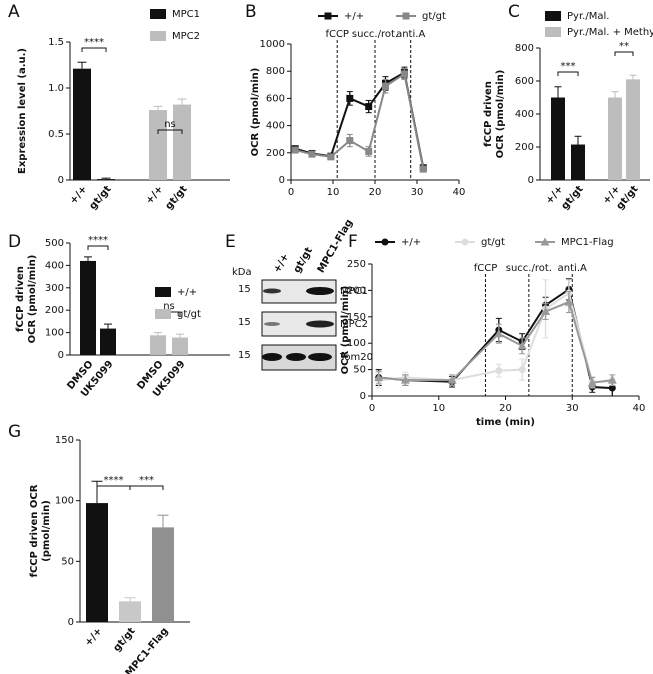 This screenshot has height=674, width=653. I want to click on significance-label: ***, so click(568, 66).